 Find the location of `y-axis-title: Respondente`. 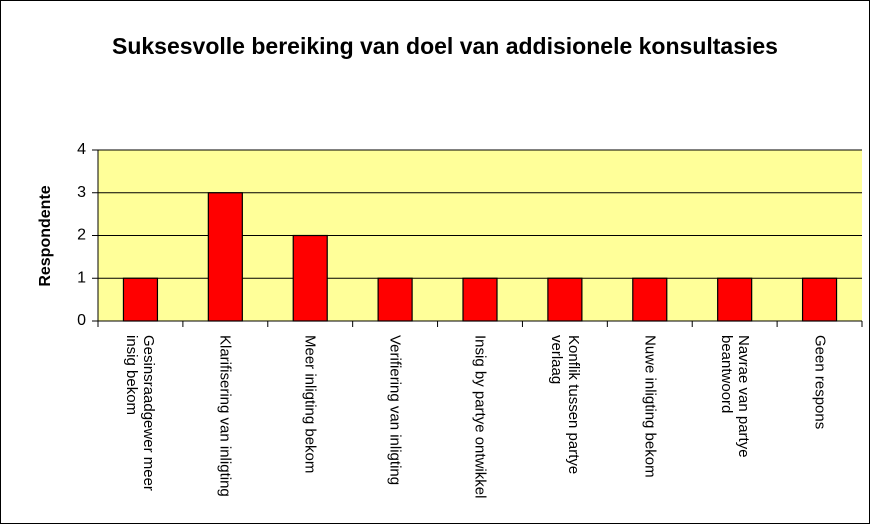

y-axis-title: Respondente is located at coordinates (45, 235).